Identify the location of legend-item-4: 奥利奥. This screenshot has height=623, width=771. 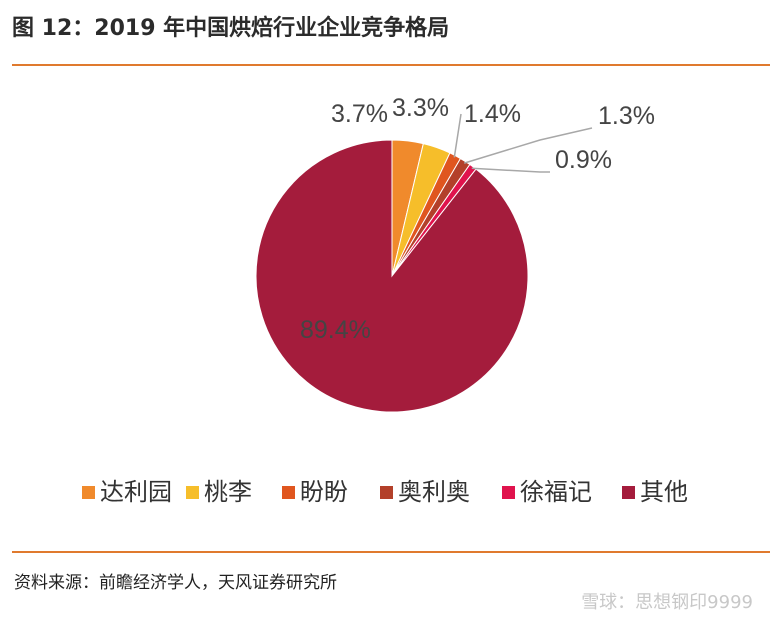
(425, 492).